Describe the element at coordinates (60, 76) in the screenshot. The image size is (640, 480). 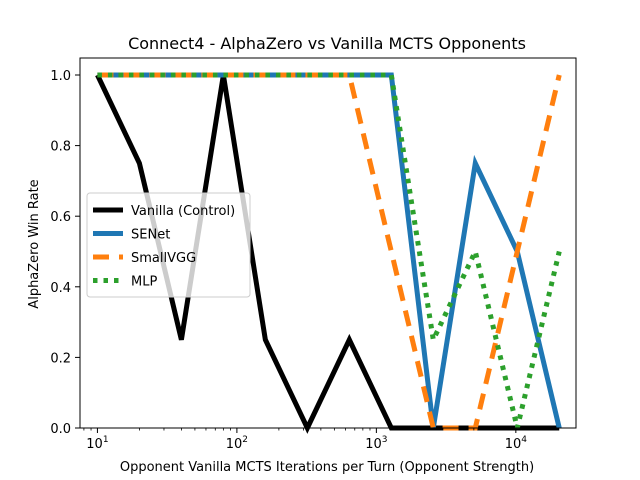
I see `y-tick-label: 1.0` at that location.